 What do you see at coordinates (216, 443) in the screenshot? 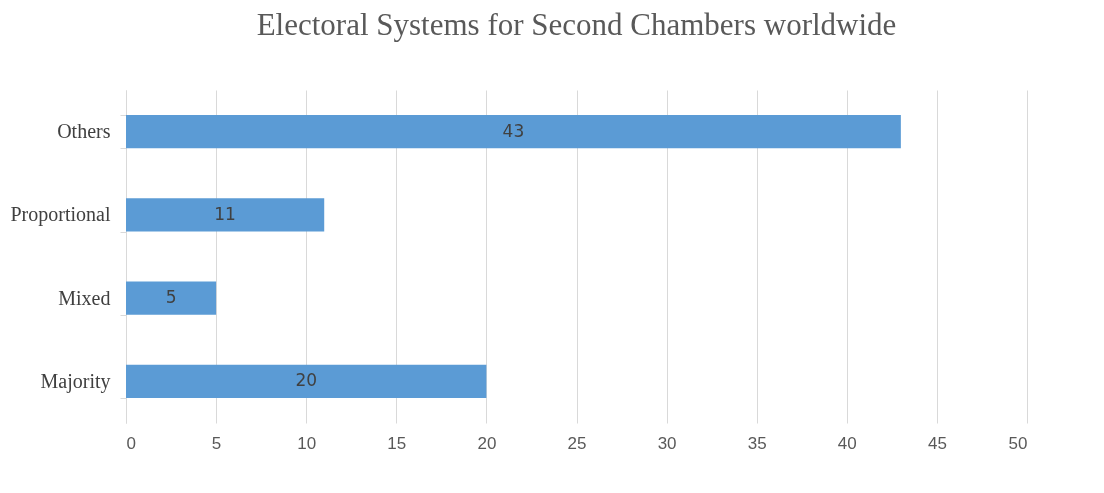
I see `x-tick-label: 5` at bounding box center [216, 443].